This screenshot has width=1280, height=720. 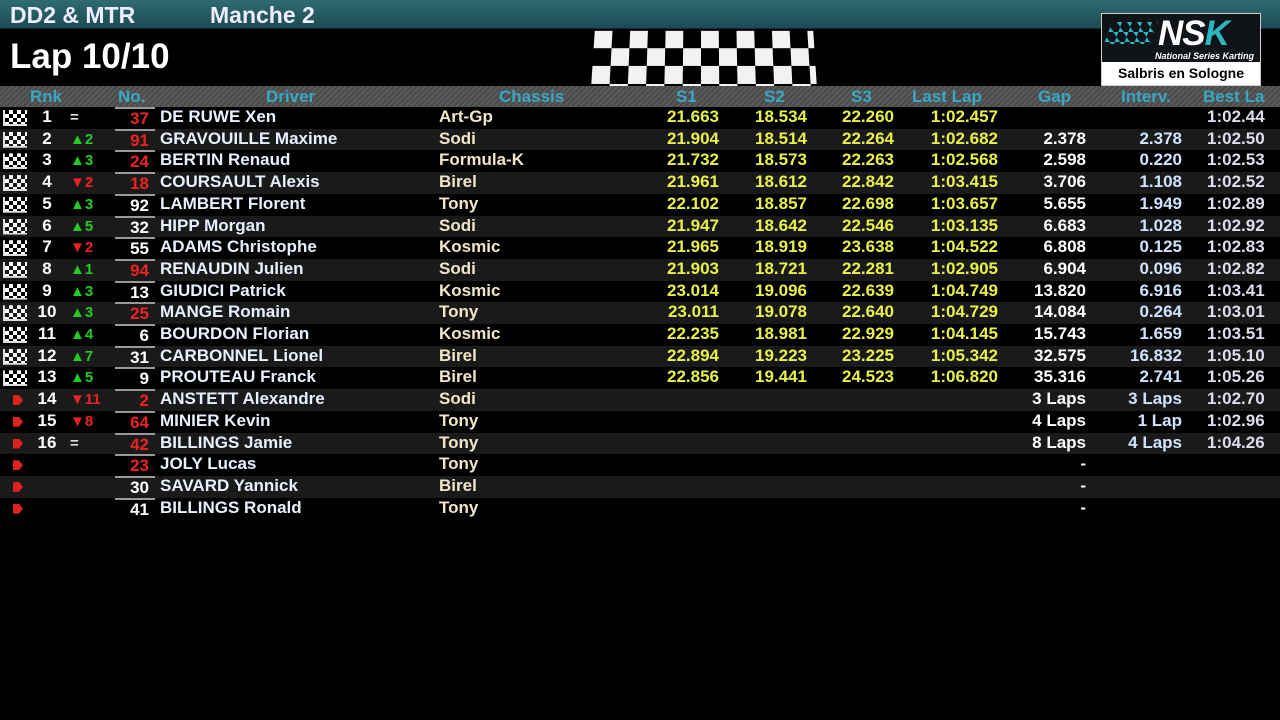 What do you see at coordinates (774, 96) in the screenshot?
I see `col-s2: S2` at bounding box center [774, 96].